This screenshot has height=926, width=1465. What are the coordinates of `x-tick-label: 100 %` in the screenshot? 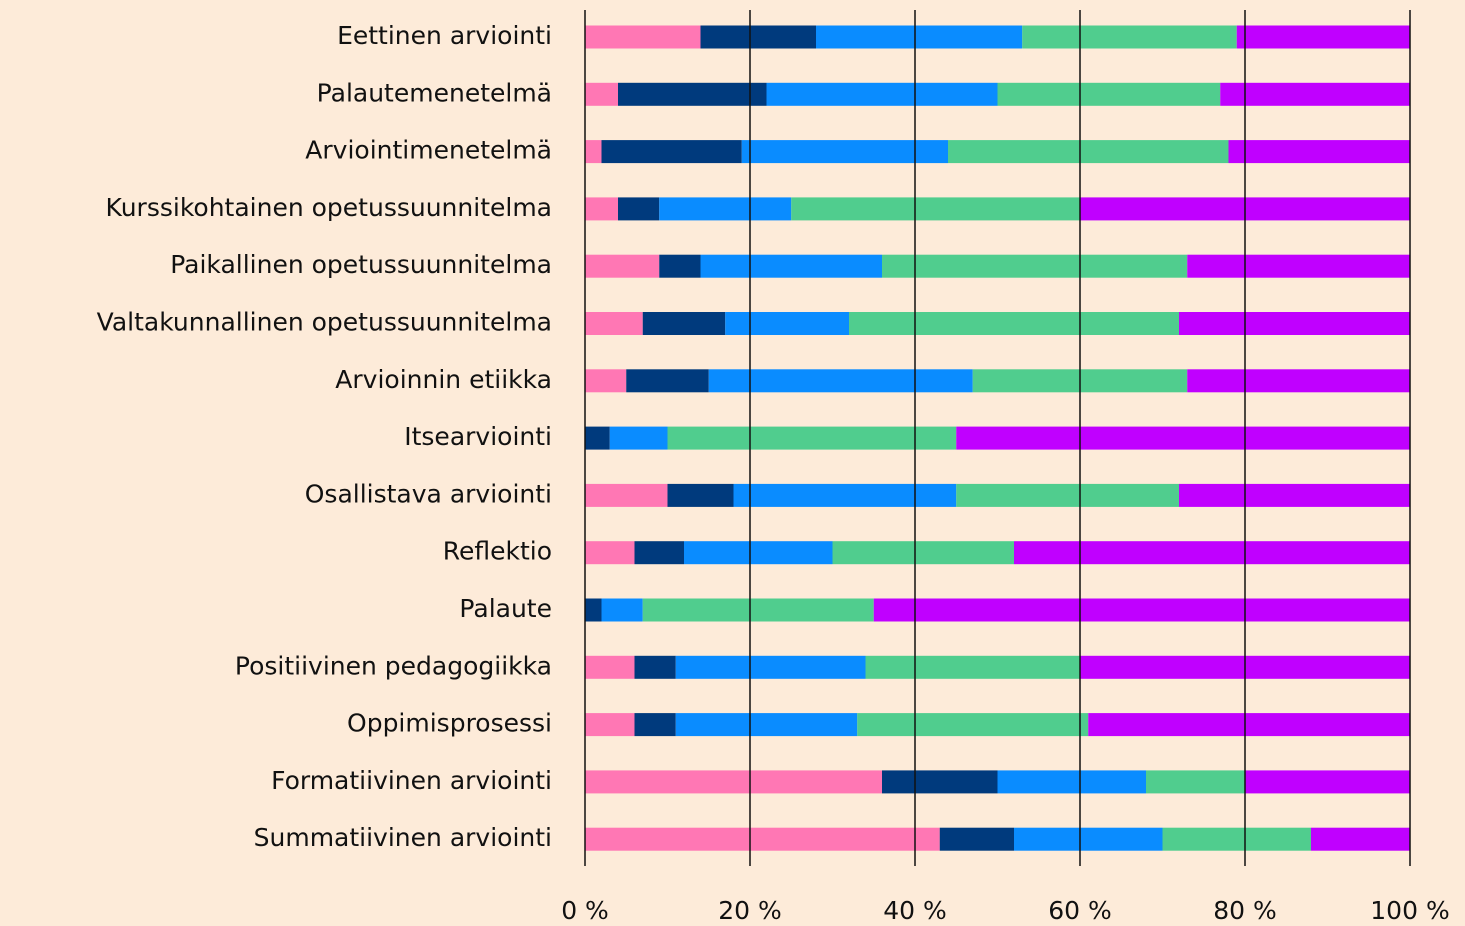 It's located at (1409, 910).